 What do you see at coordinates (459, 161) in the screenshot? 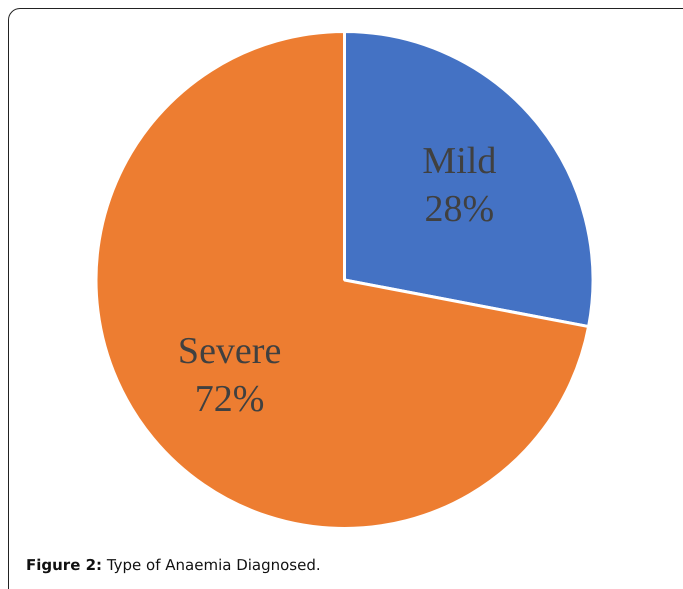
I see `slice-label: Mild` at bounding box center [459, 161].